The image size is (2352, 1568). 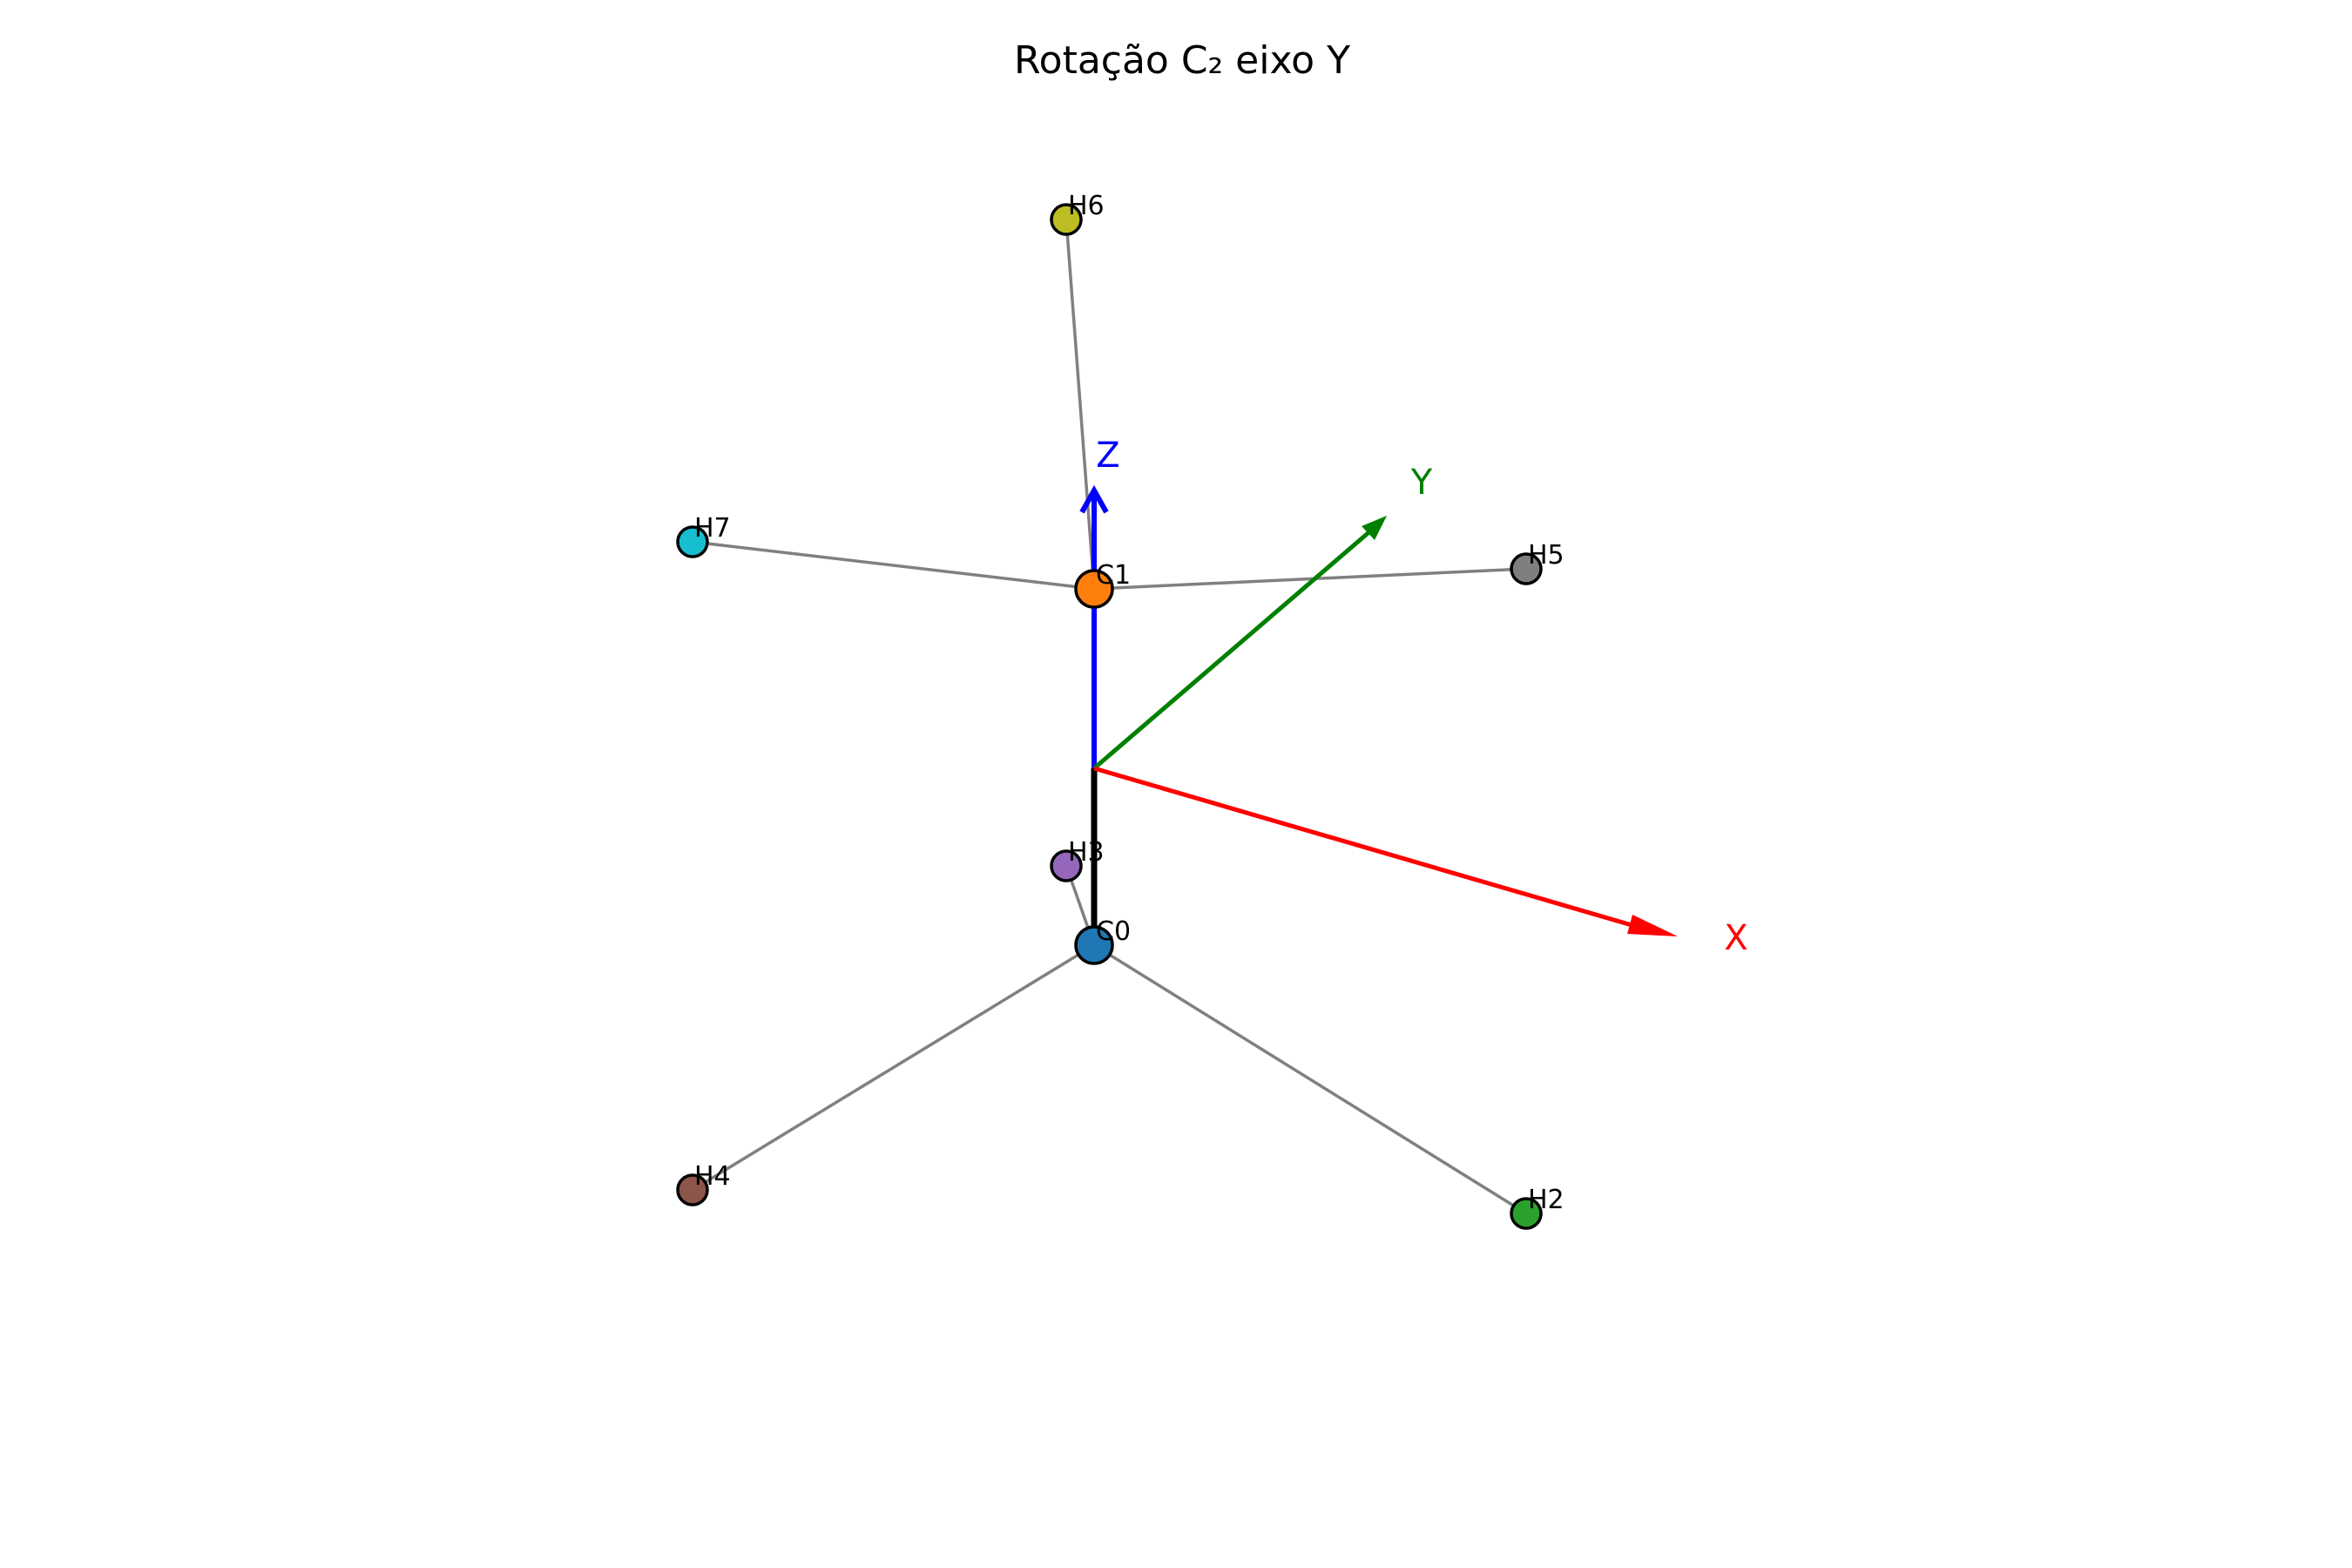 What do you see at coordinates (1107, 456) in the screenshot?
I see `z-axis-label: Z` at bounding box center [1107, 456].